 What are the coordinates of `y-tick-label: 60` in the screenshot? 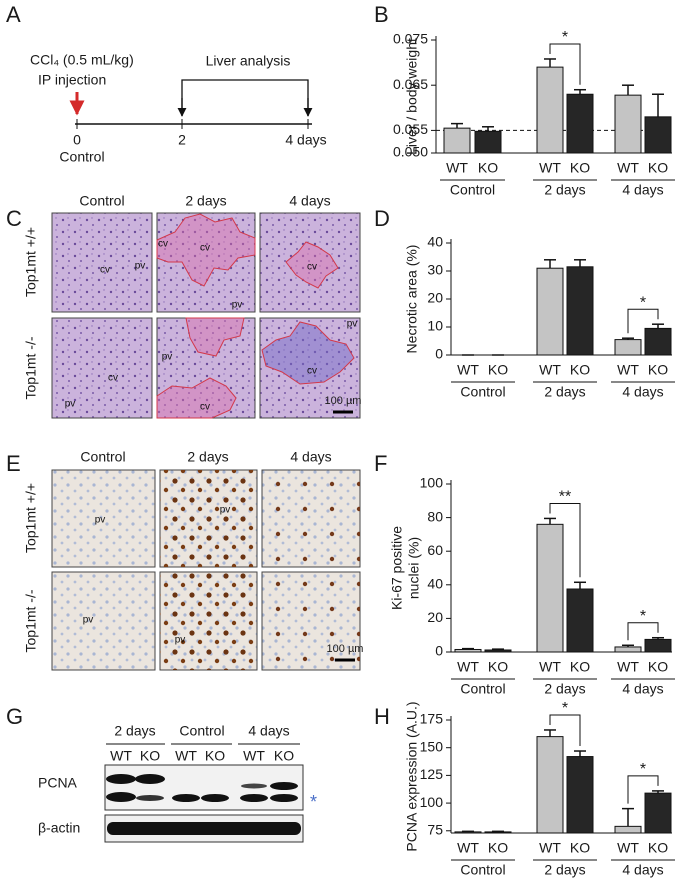 It's located at (435, 550).